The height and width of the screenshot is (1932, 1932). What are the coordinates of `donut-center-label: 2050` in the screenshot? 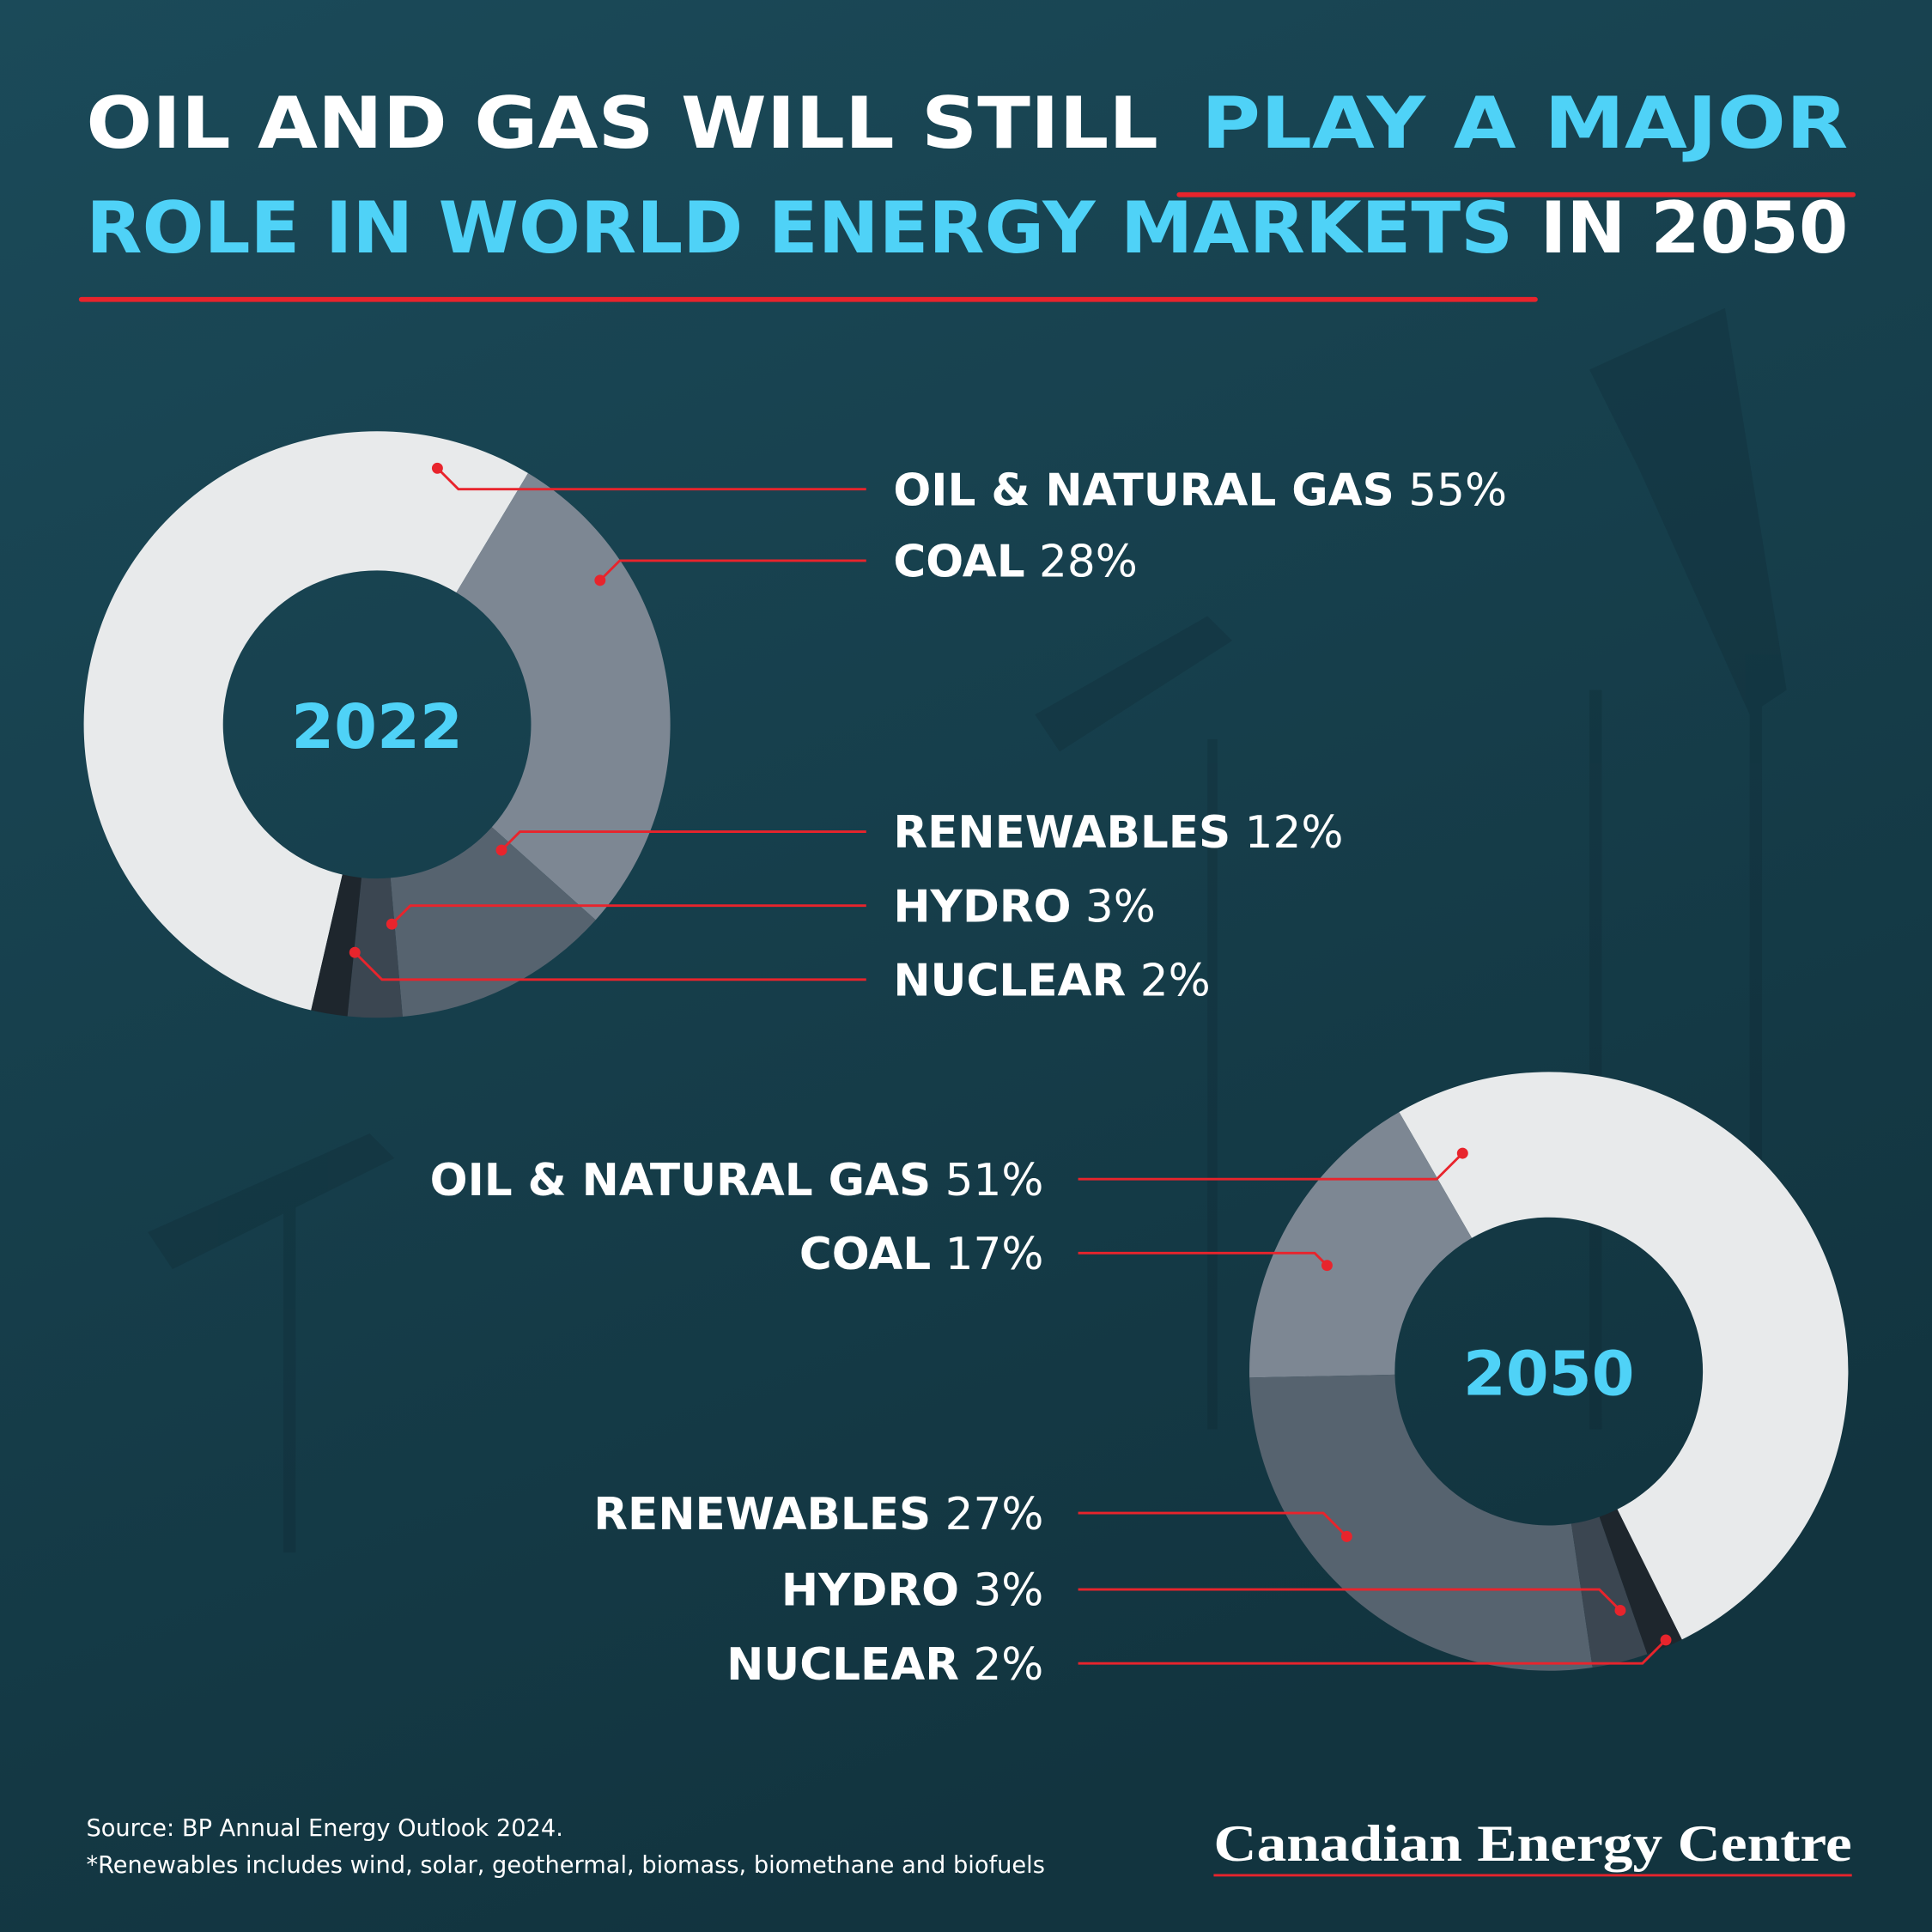 It's located at (1549, 1373).